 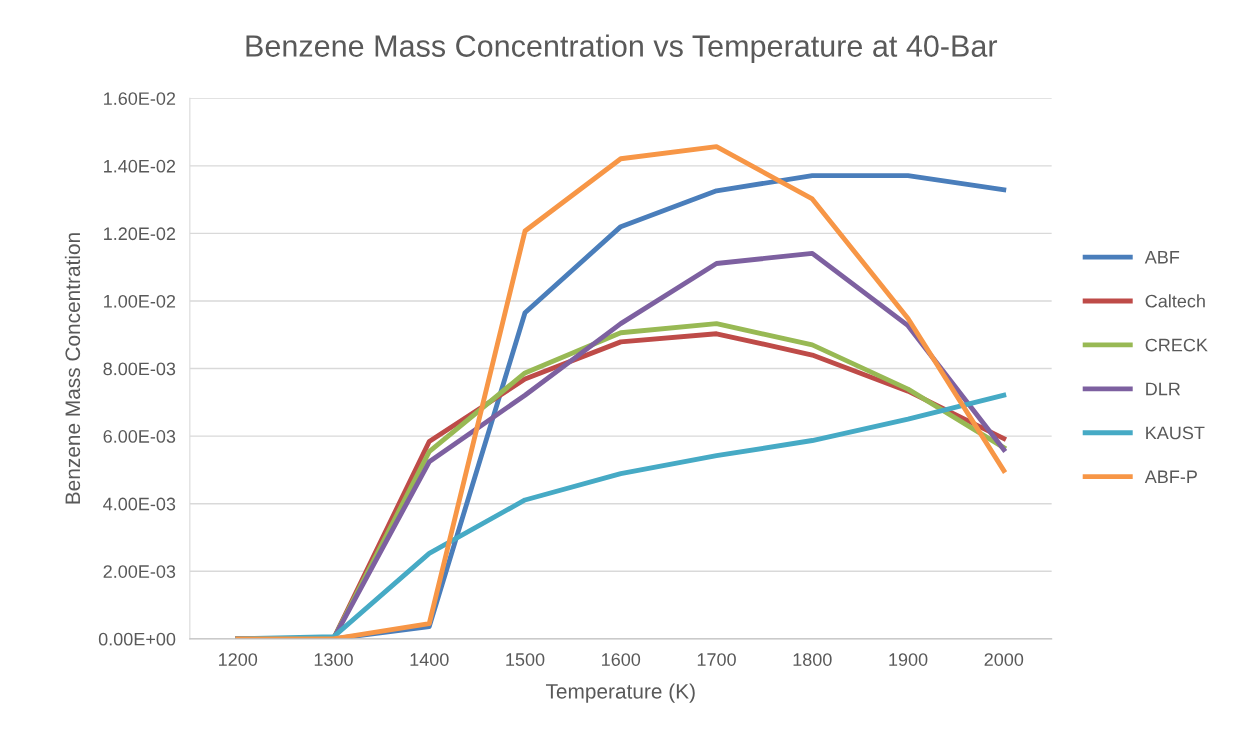 I want to click on legend-label: ABF-P, so click(x=1170, y=477).